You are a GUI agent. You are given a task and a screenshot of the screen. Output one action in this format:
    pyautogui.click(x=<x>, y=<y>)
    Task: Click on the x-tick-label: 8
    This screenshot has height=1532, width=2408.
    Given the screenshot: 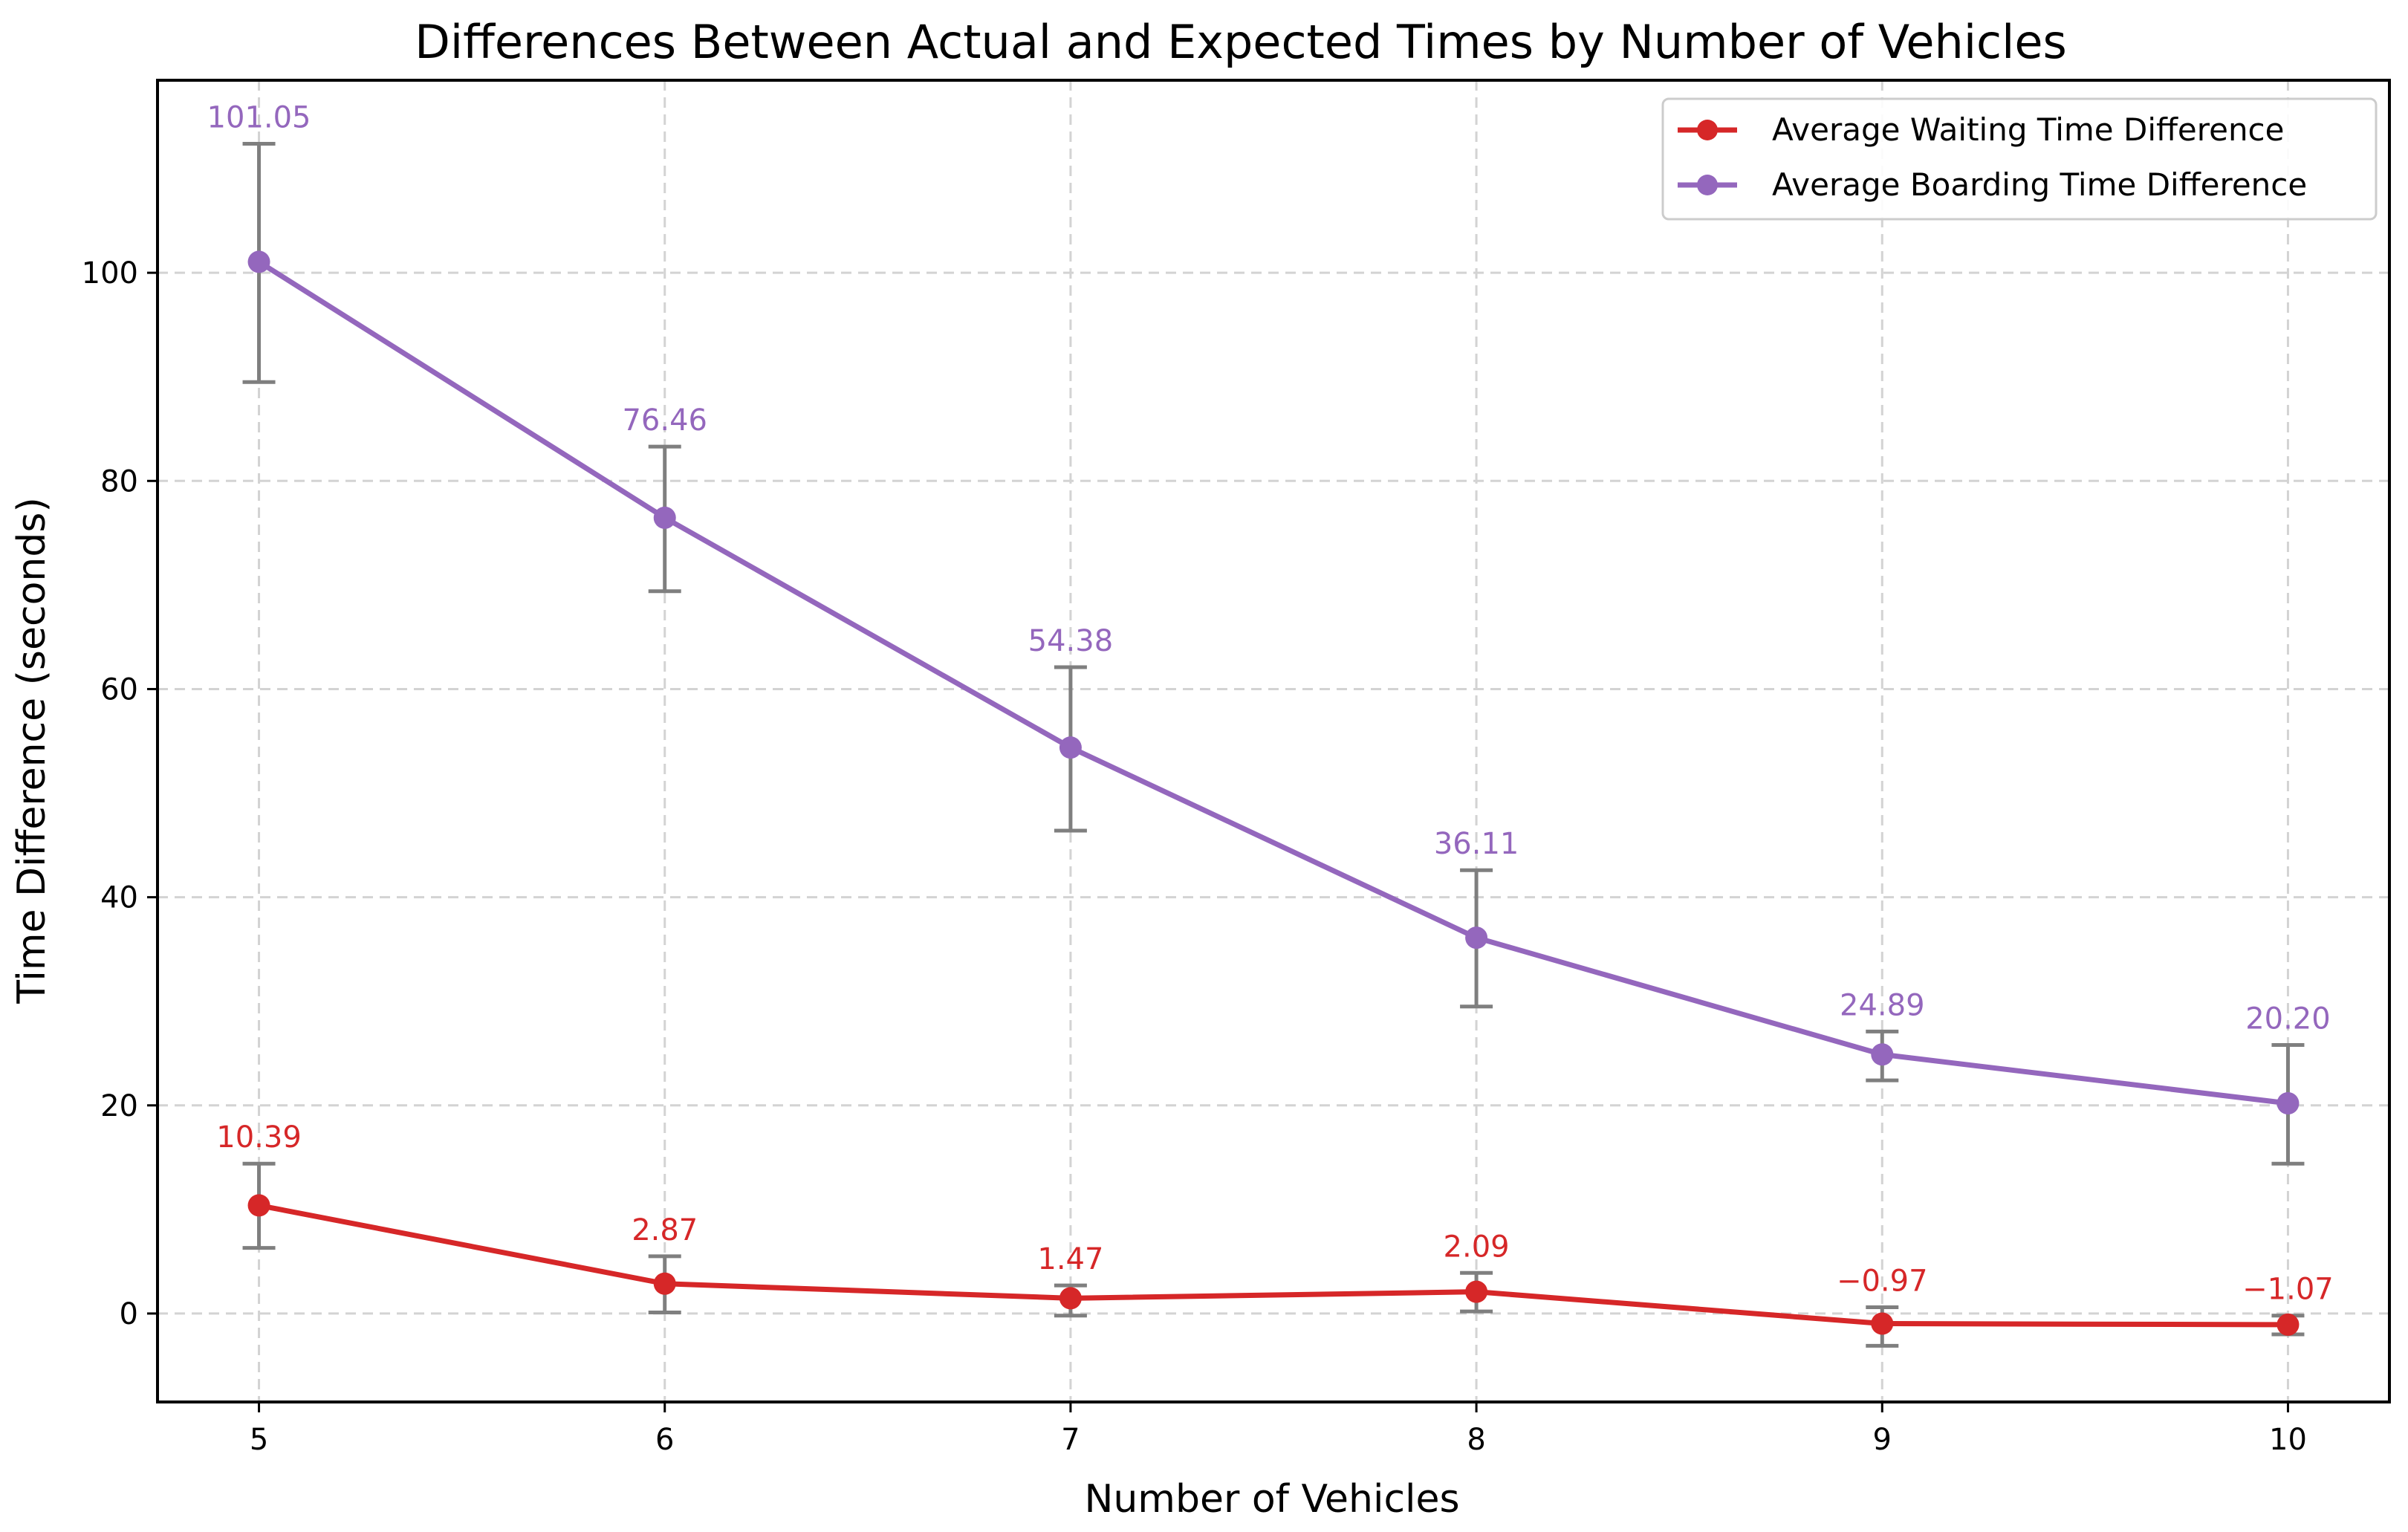 What is the action you would take?
    pyautogui.click(x=1476, y=1440)
    